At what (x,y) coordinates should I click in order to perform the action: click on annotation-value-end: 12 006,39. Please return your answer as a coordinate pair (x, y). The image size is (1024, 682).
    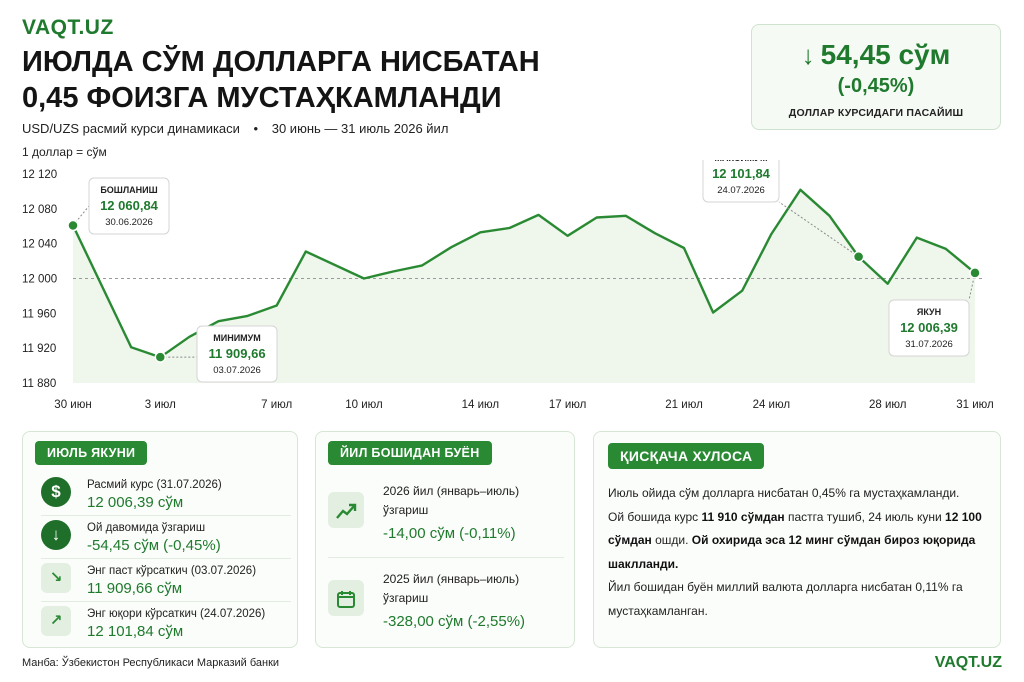
    Looking at the image, I should click on (929, 327).